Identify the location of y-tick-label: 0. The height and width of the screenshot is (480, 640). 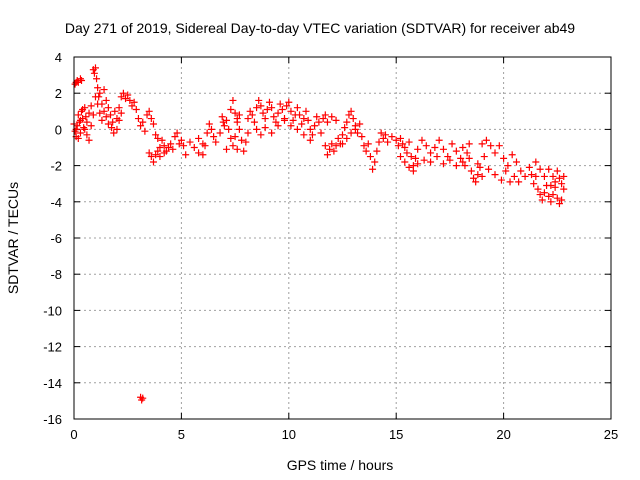
(58, 129).